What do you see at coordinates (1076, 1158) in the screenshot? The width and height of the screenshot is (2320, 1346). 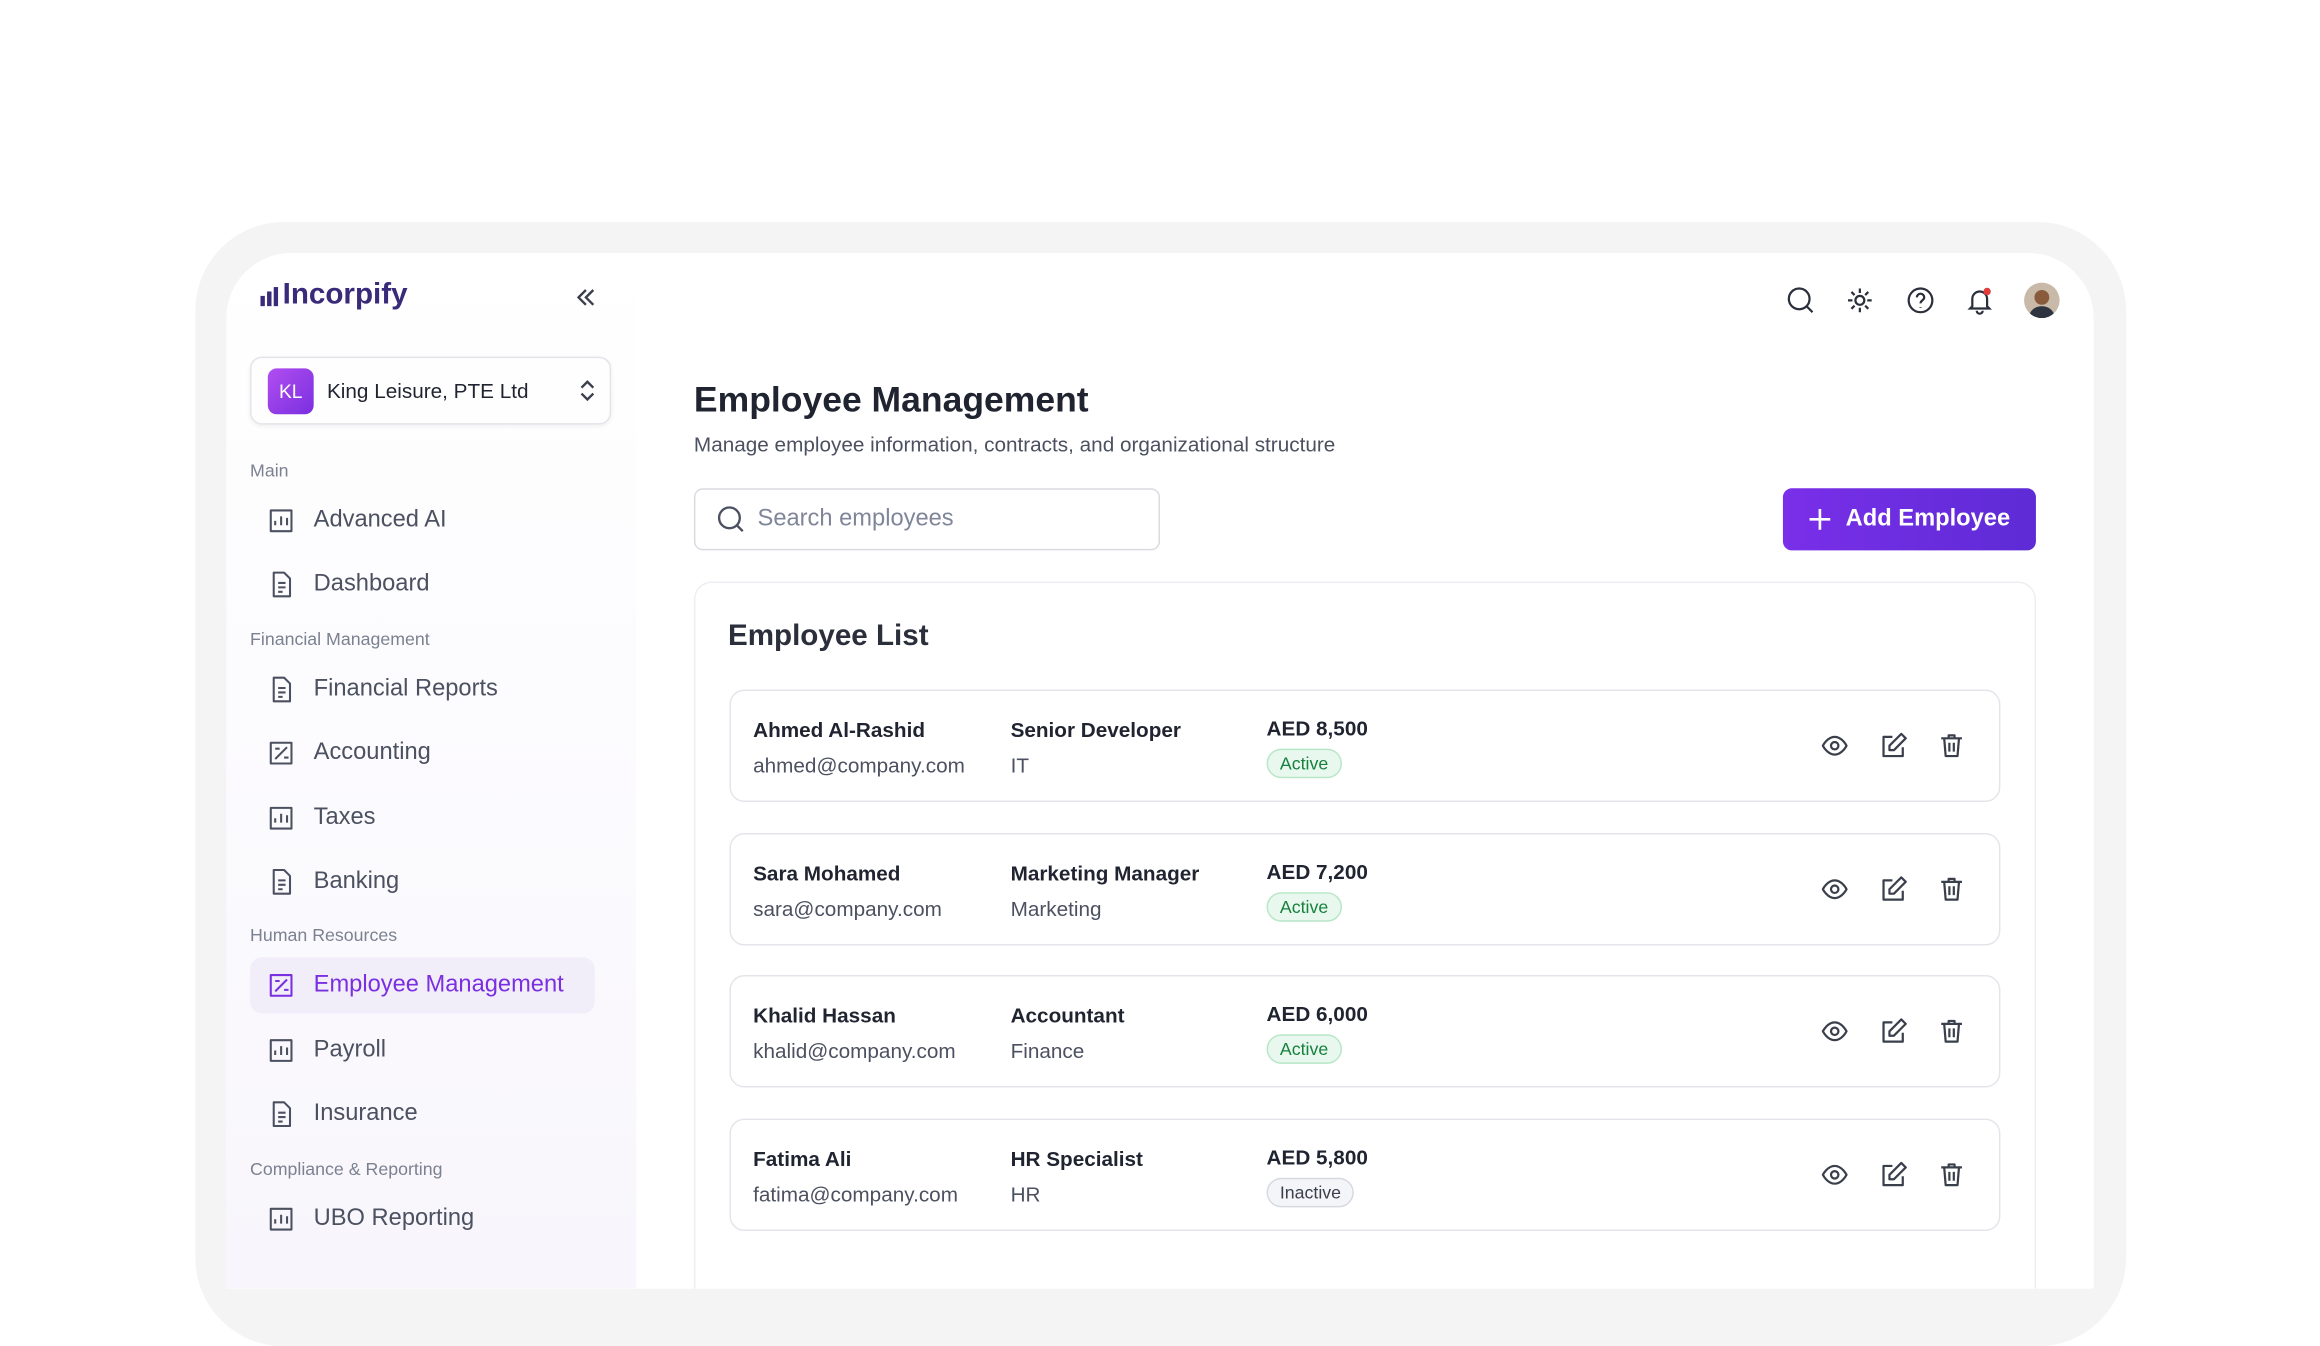 I see `employee-role: HR Specialist` at bounding box center [1076, 1158].